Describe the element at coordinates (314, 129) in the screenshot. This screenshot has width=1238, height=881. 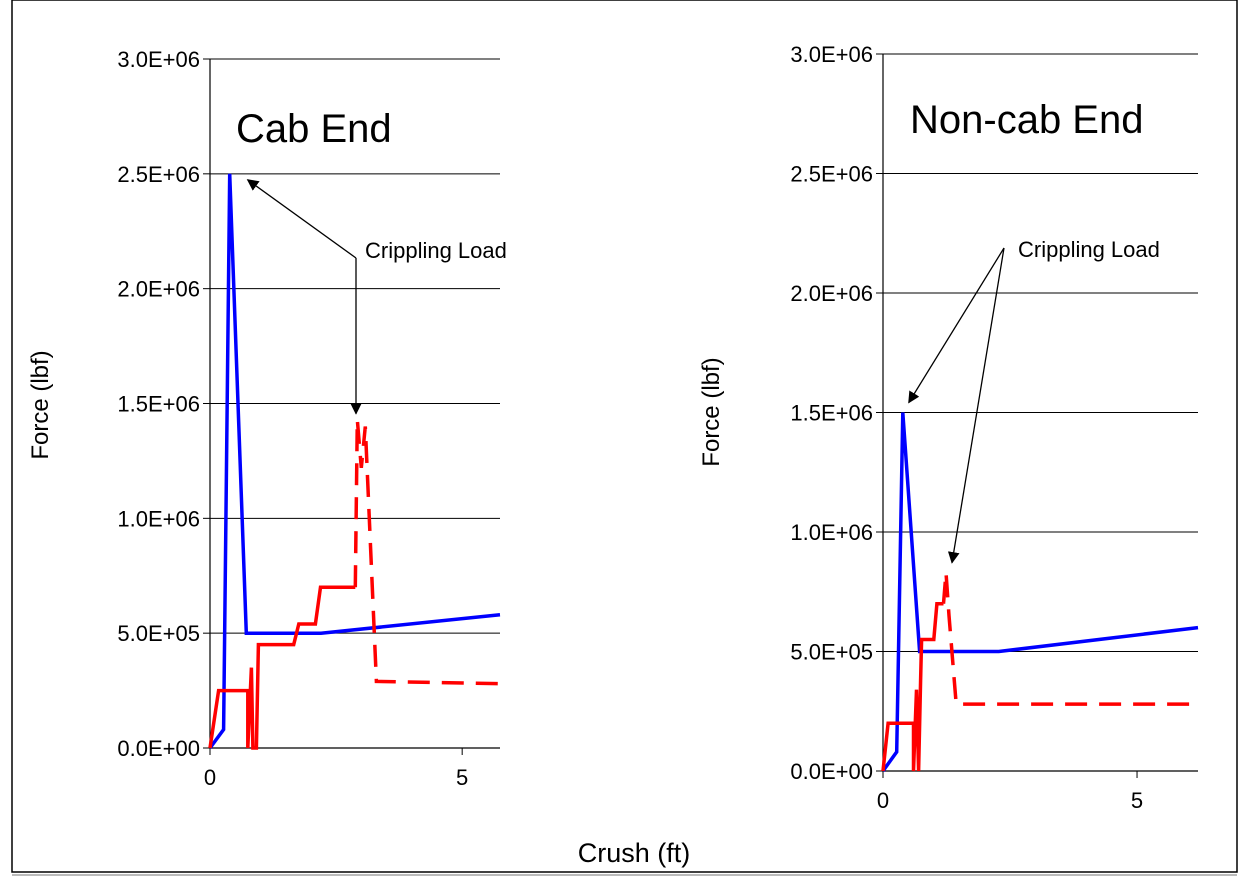
I see `chart-title: Cab End` at that location.